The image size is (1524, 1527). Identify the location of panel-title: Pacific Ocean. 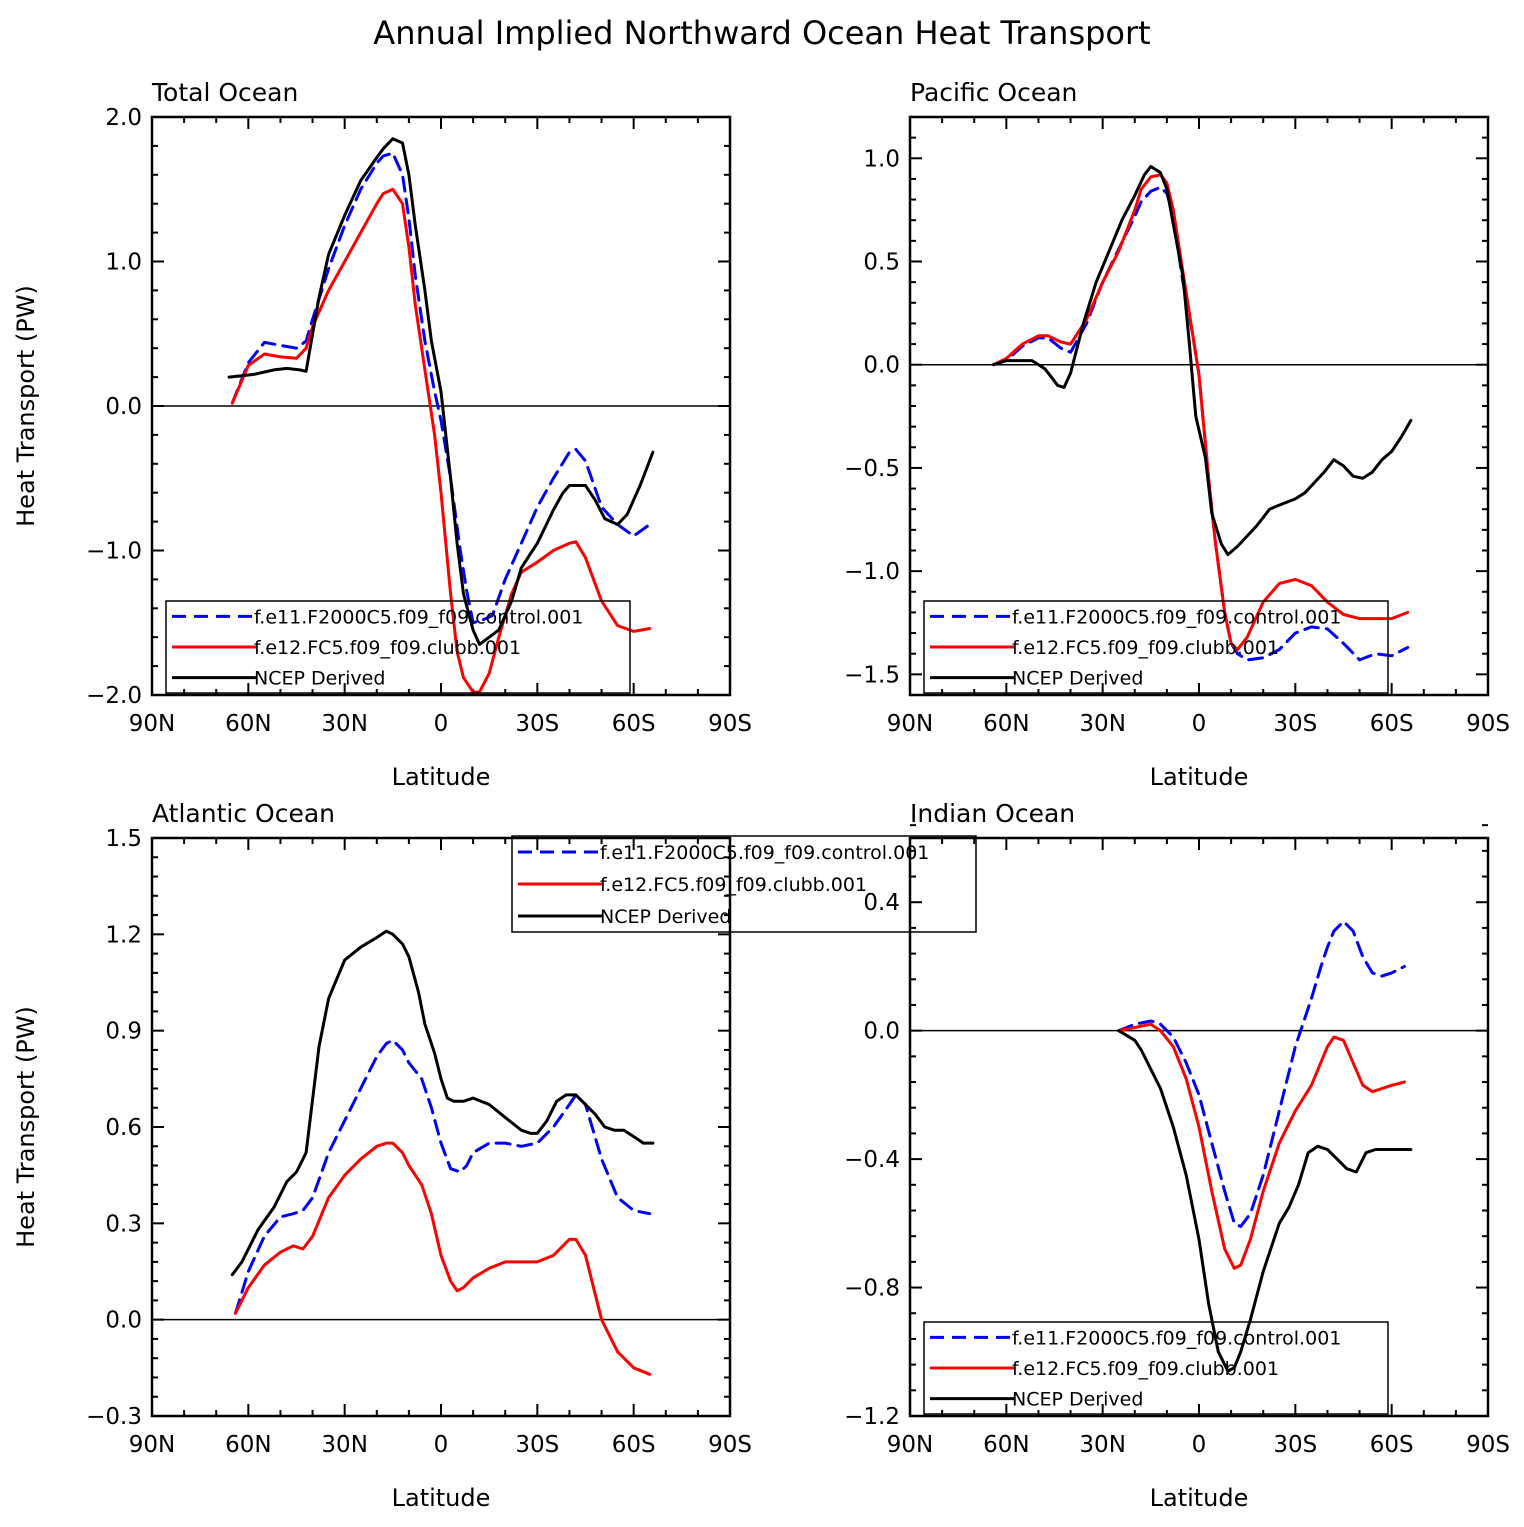
(993, 92).